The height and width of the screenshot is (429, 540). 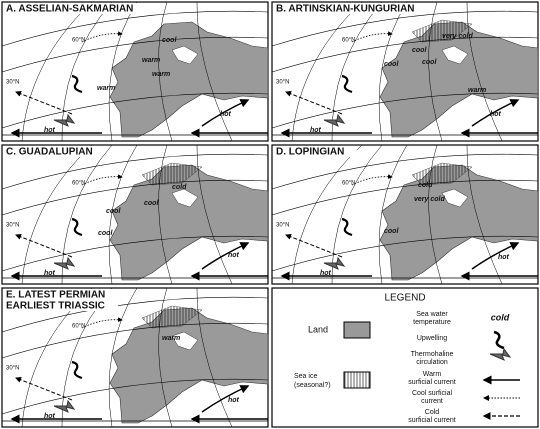 What do you see at coordinates (429, 199) in the screenshot?
I see `temperature-label: very cold` at bounding box center [429, 199].